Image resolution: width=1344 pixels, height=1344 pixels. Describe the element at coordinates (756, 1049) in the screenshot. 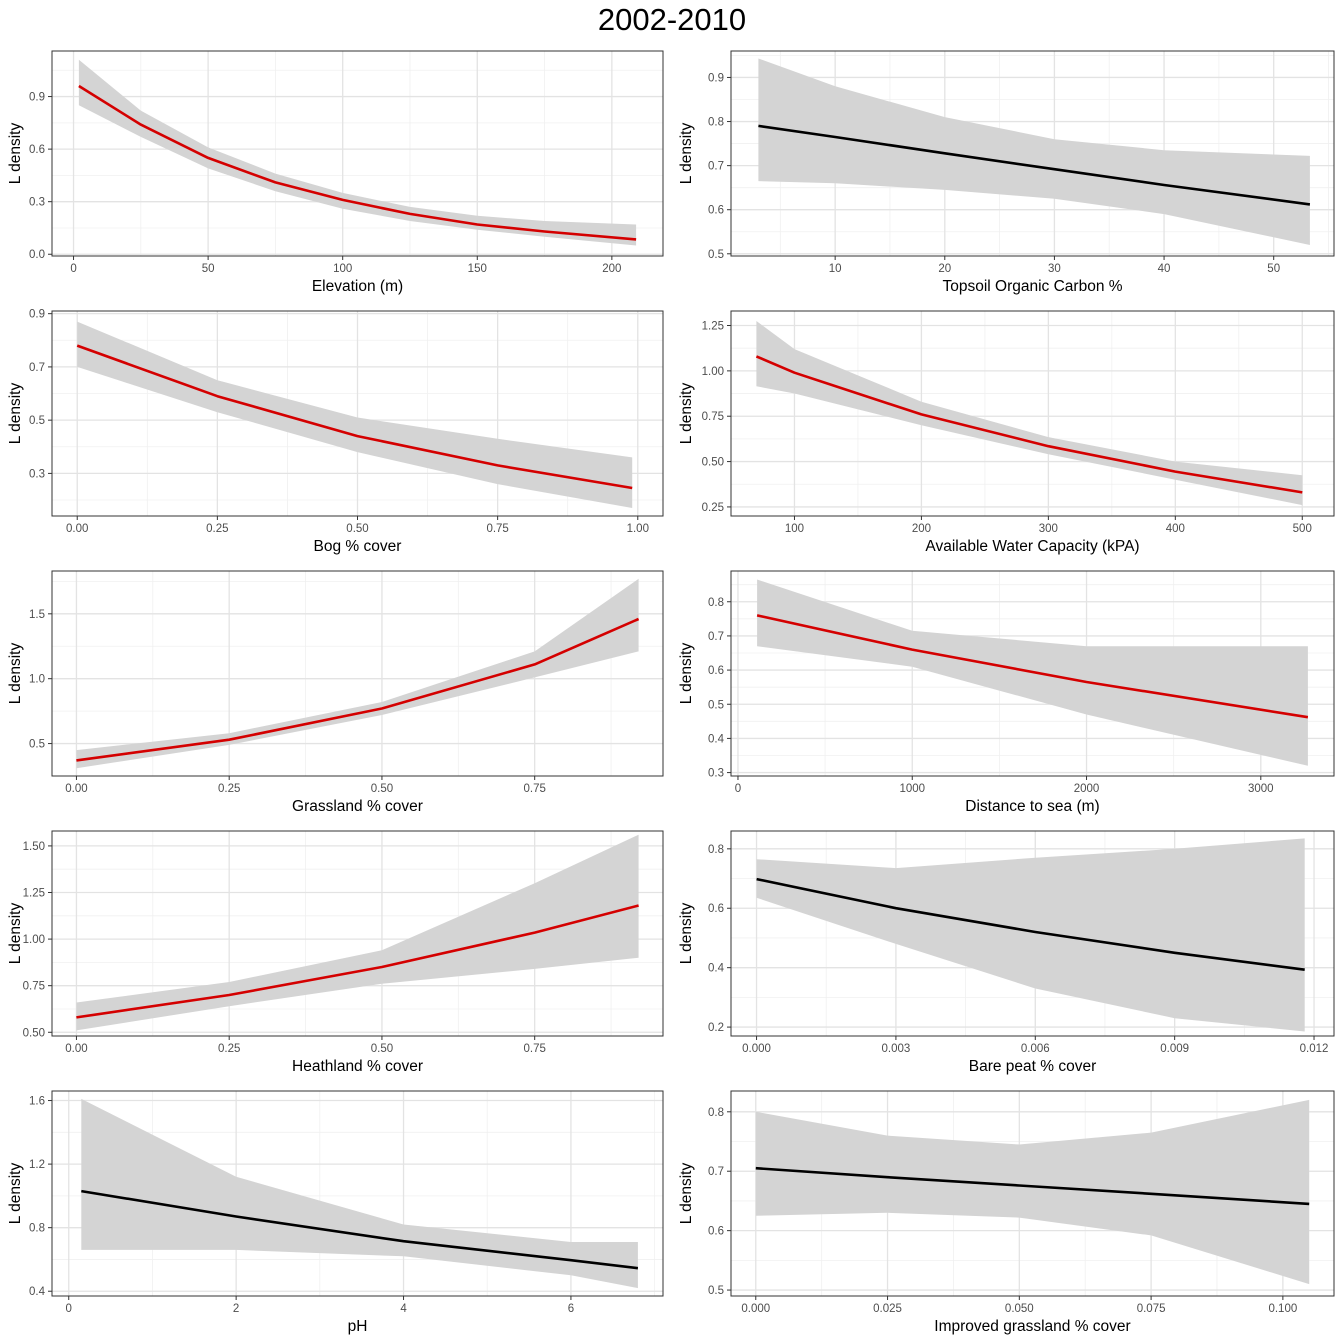

I see `x-tick-label: 0.000` at that location.